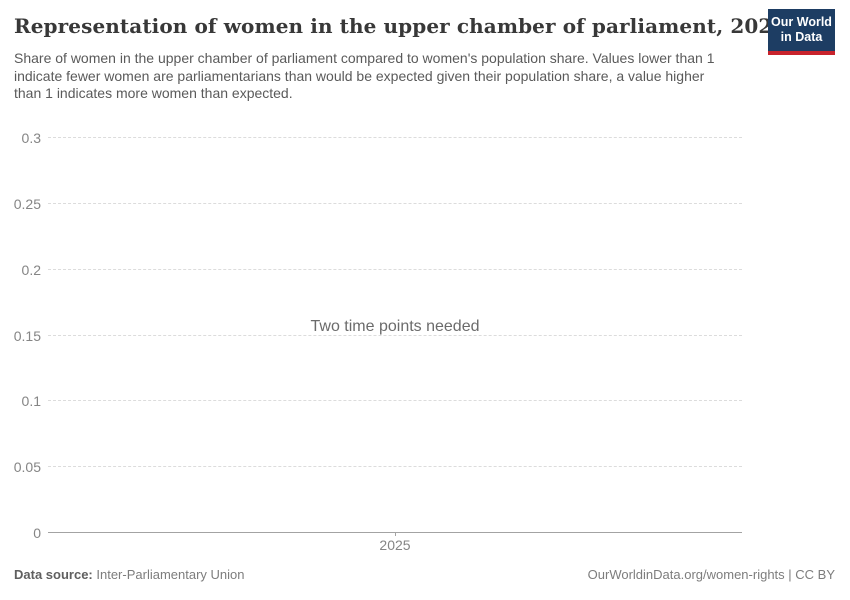  What do you see at coordinates (395, 326) in the screenshot?
I see `empty-chart-message: Two time points needed` at bounding box center [395, 326].